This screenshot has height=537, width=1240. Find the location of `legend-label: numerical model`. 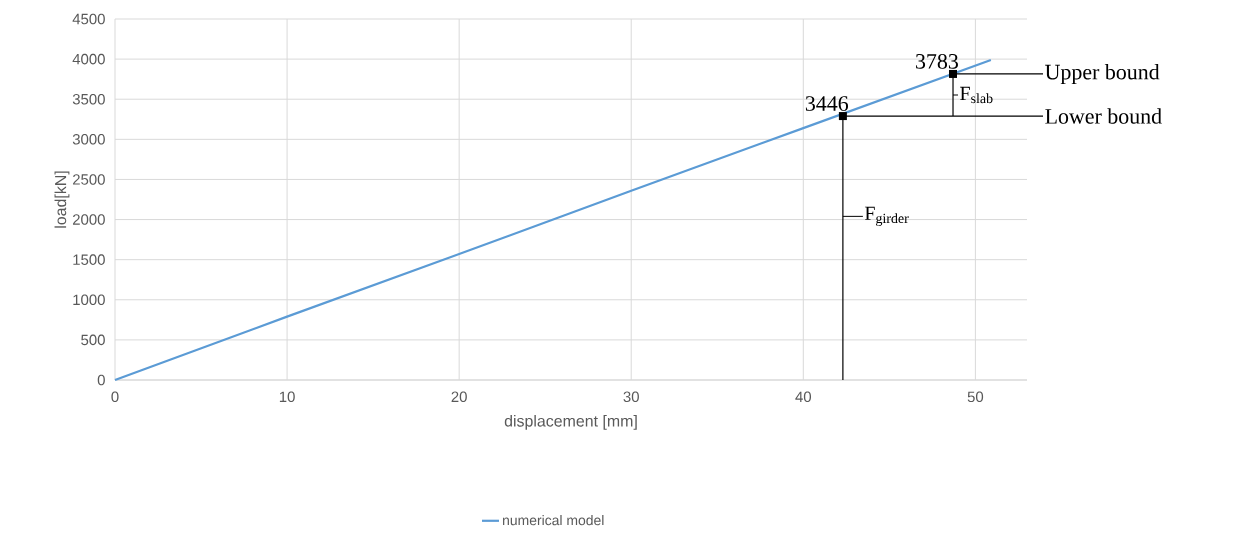

legend-label: numerical model is located at coordinates (553, 520).